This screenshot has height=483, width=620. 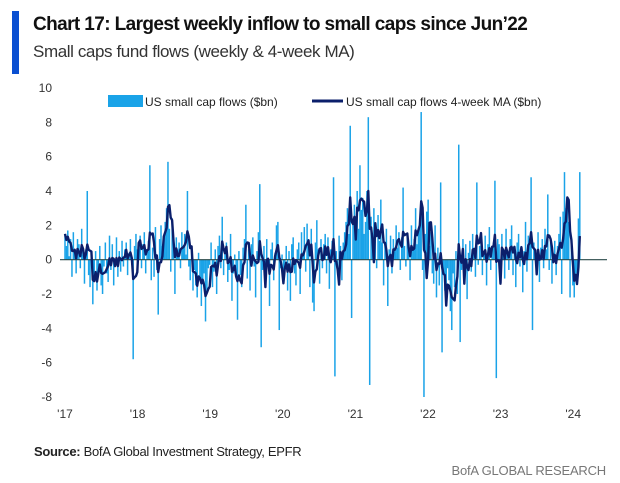 What do you see at coordinates (48, 191) in the screenshot?
I see `y-tick-label: 4` at bounding box center [48, 191].